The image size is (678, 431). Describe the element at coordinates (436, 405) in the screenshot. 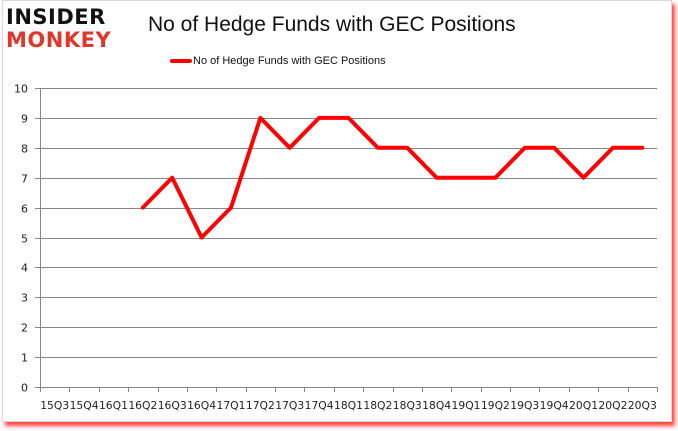

I see `x-tick-label: 18Q4` at that location.